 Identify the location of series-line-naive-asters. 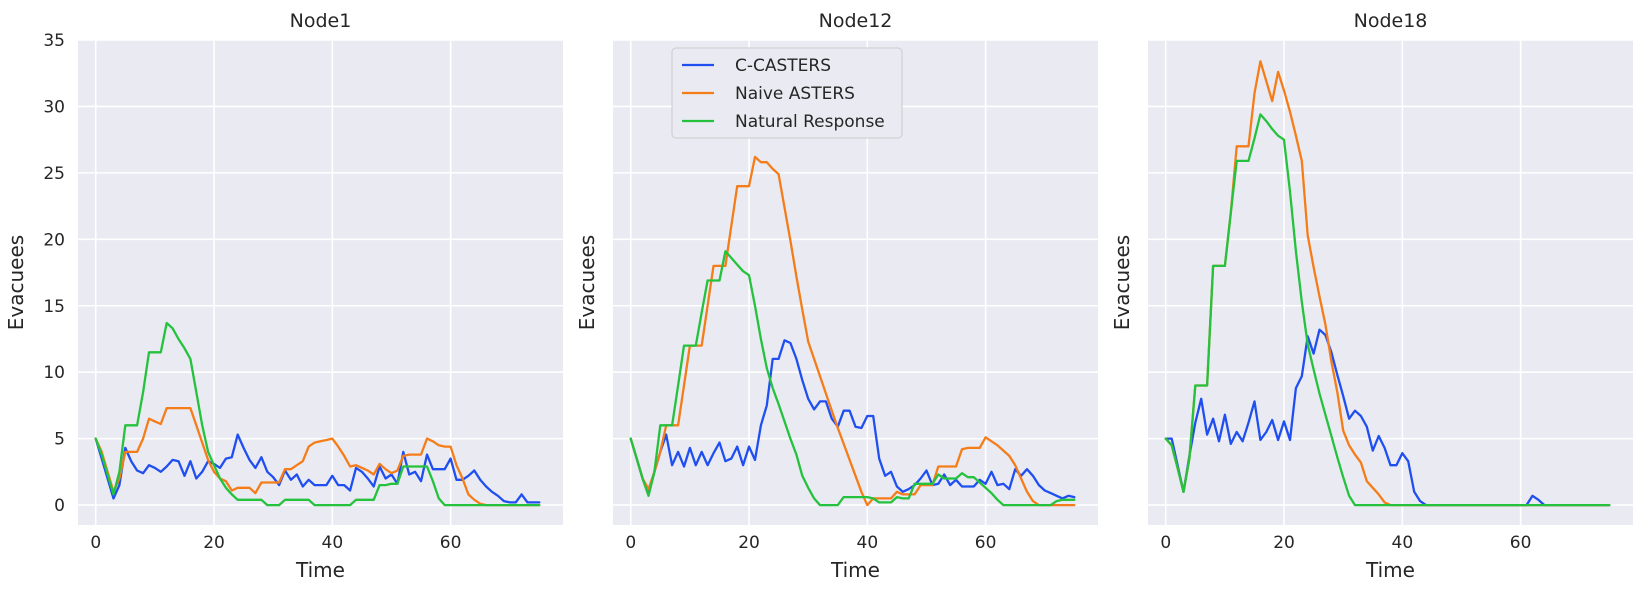
(317, 456).